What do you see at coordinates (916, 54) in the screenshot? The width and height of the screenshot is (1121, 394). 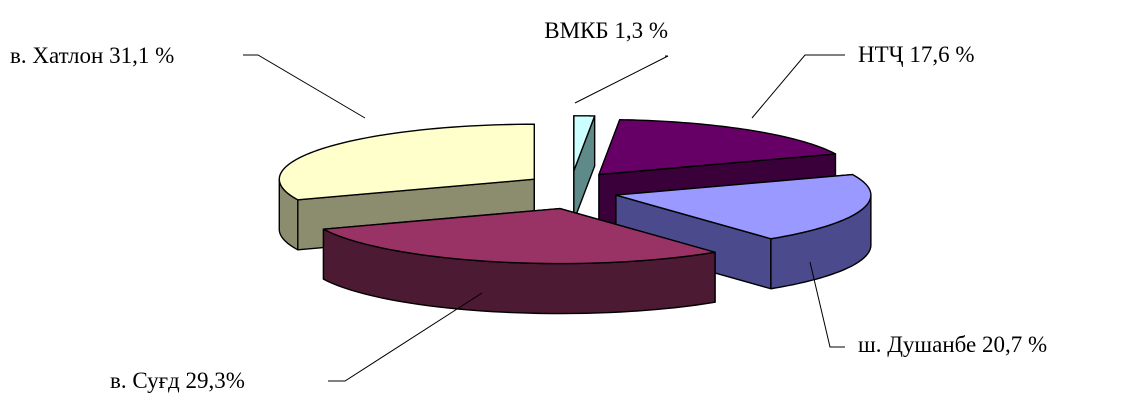 I see `slice-label: НТҶ 17,6 %` at bounding box center [916, 54].